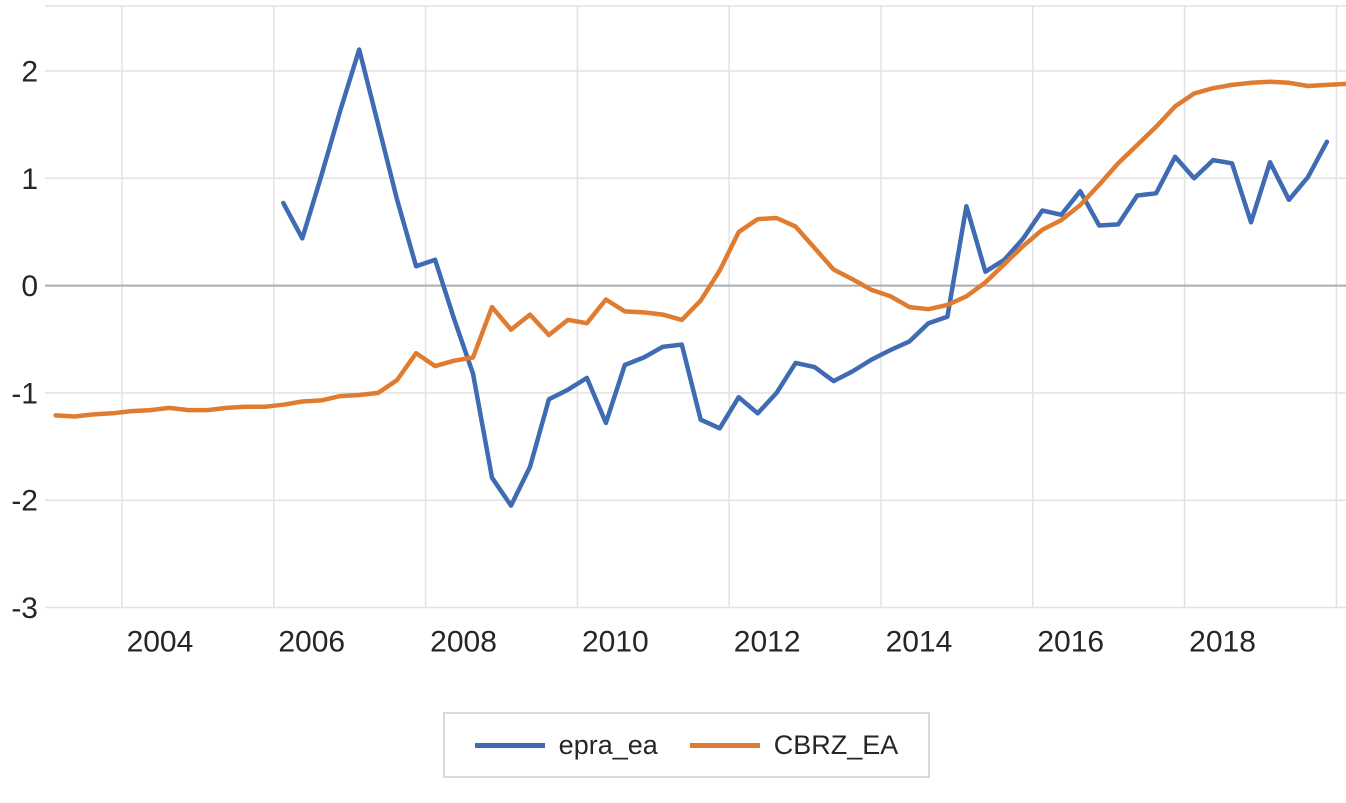 The height and width of the screenshot is (803, 1346). Describe the element at coordinates (1070, 642) in the screenshot. I see `x-tick-label: 2016` at that location.